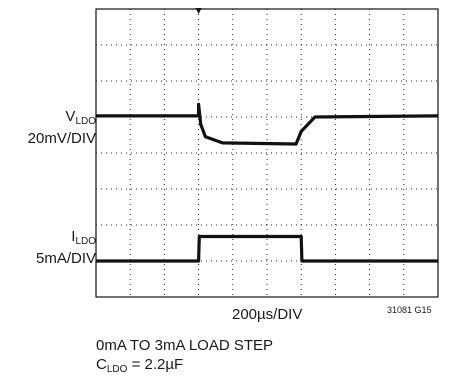 This screenshot has width=450, height=381. I want to click on caption-line-2: CLDO = 2.2µF, so click(184, 367).